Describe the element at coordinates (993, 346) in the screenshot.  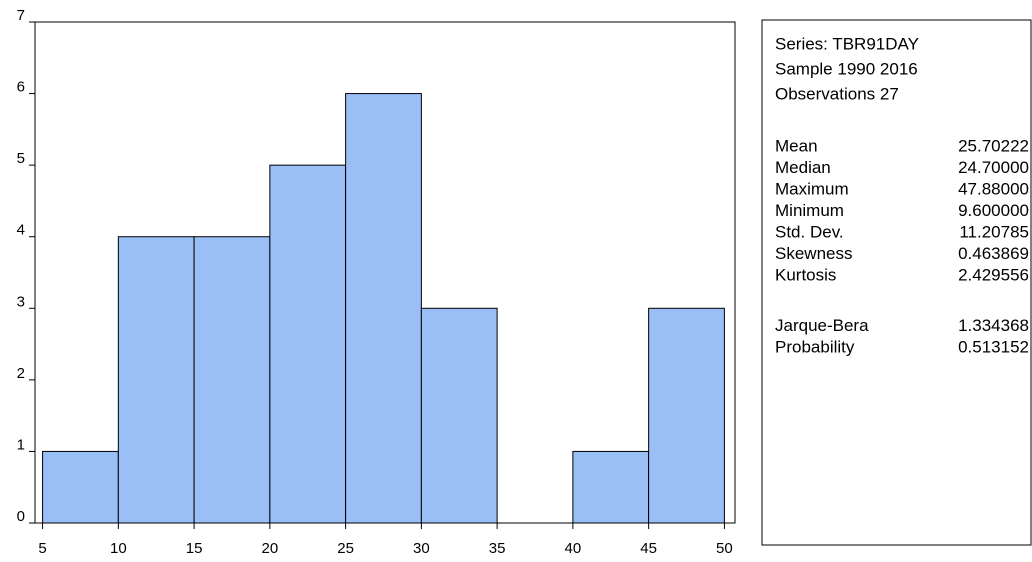
I see `stat-value: 0.513152` at that location.